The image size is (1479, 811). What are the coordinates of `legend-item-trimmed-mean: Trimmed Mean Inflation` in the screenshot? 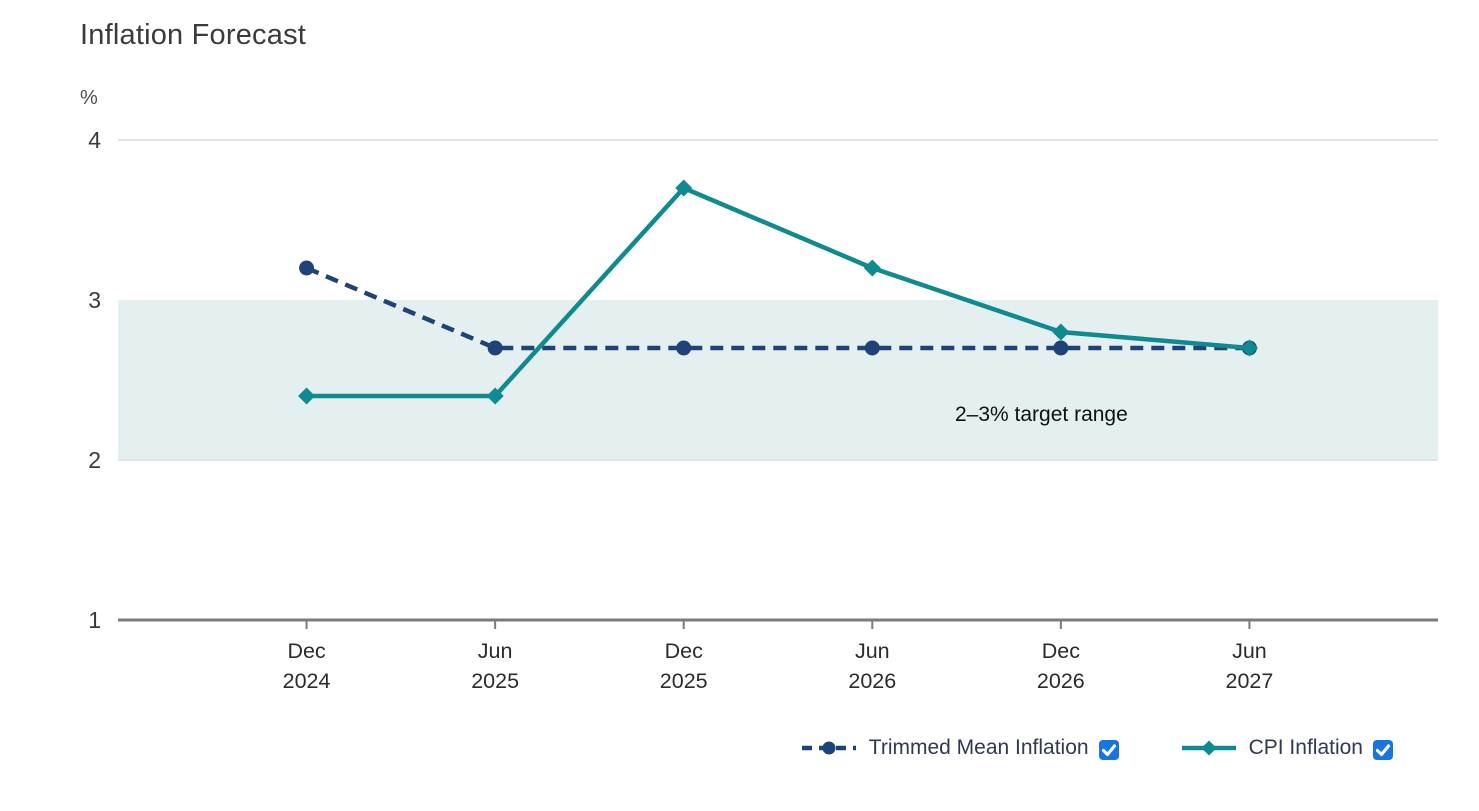 It's located at (960, 747).